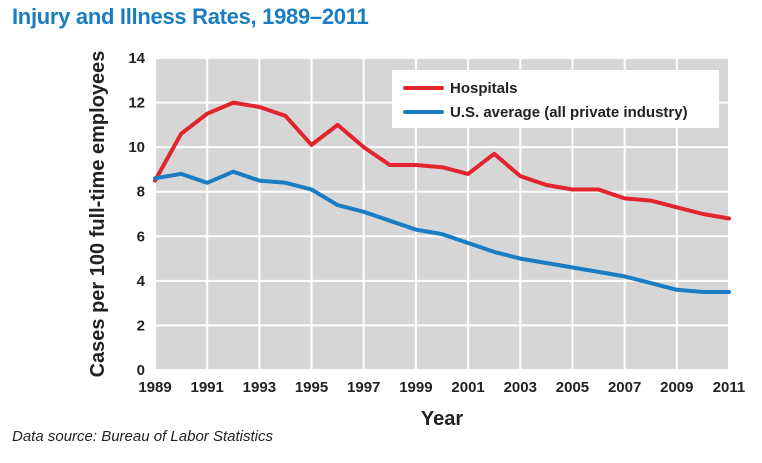  What do you see at coordinates (141, 325) in the screenshot?
I see `y-tick-label: 2` at bounding box center [141, 325].